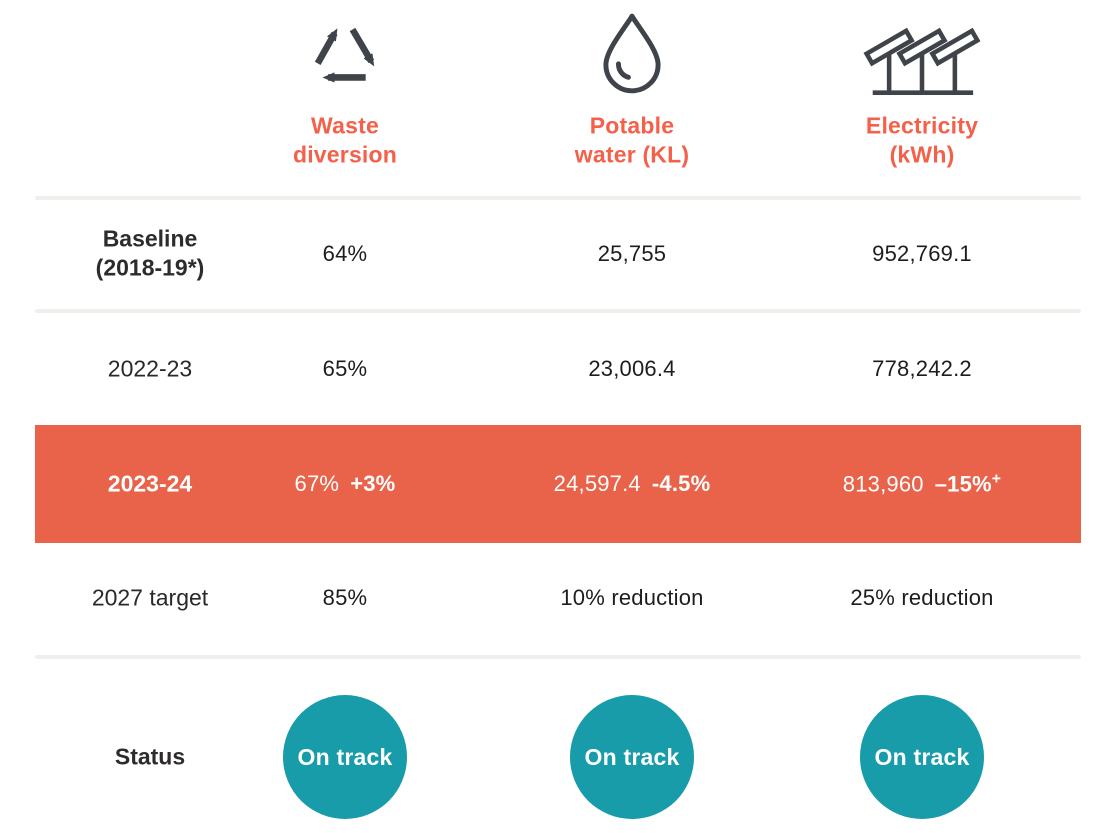 The width and height of the screenshot is (1110, 833). What do you see at coordinates (922, 368) in the screenshot?
I see `table-cell-2022-23-electricity: 778,242.2` at bounding box center [922, 368].